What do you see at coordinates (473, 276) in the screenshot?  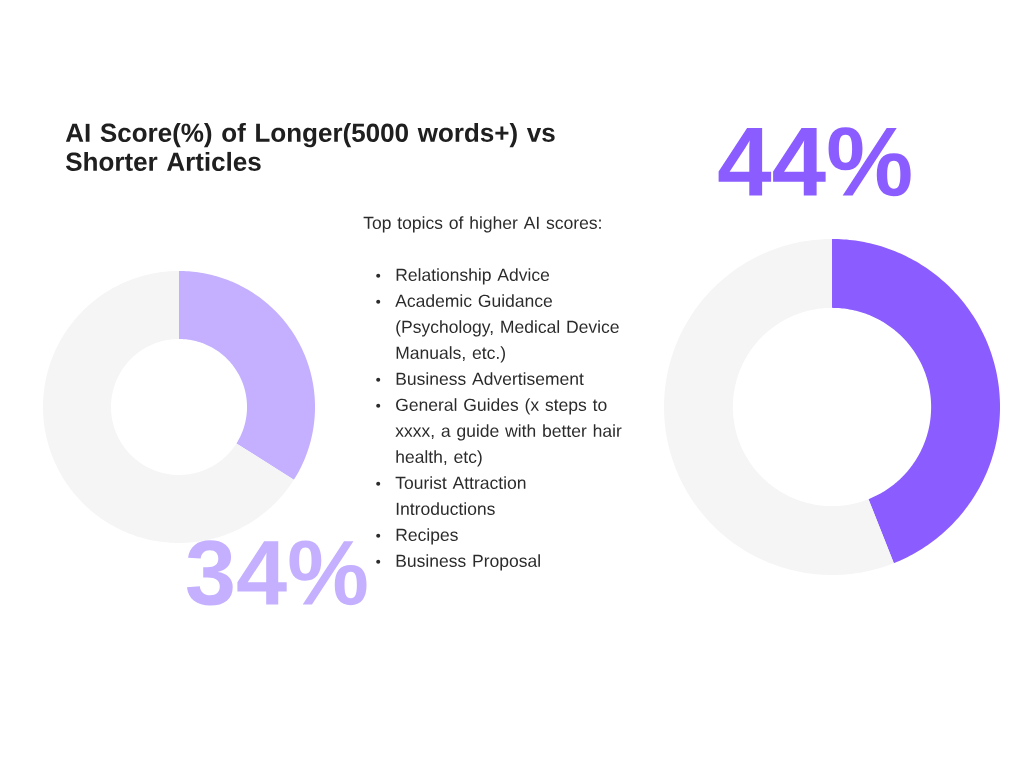 I see `text: Relationship Advice` at bounding box center [473, 276].